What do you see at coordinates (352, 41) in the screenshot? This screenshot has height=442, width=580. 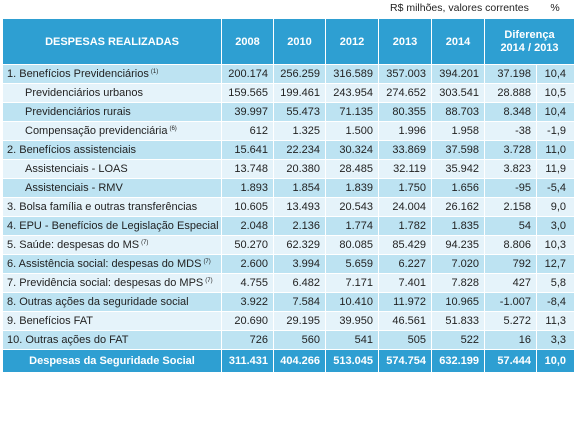 I see `header-year-2012: 2012` at bounding box center [352, 41].